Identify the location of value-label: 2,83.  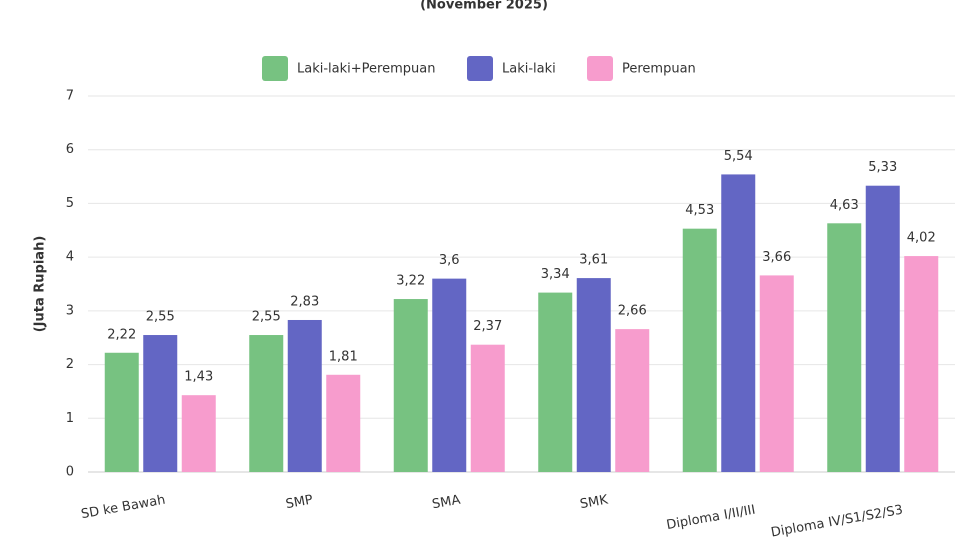
(304, 301).